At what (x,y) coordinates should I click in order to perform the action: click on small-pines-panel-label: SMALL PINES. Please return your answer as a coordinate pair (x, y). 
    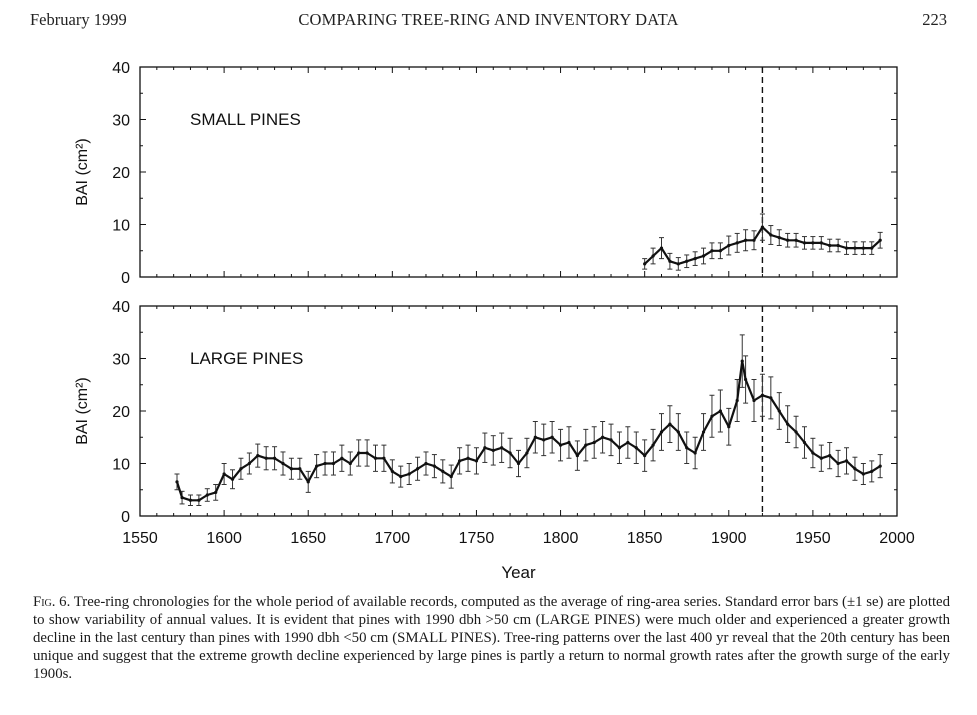
    Looking at the image, I should click on (245, 119).